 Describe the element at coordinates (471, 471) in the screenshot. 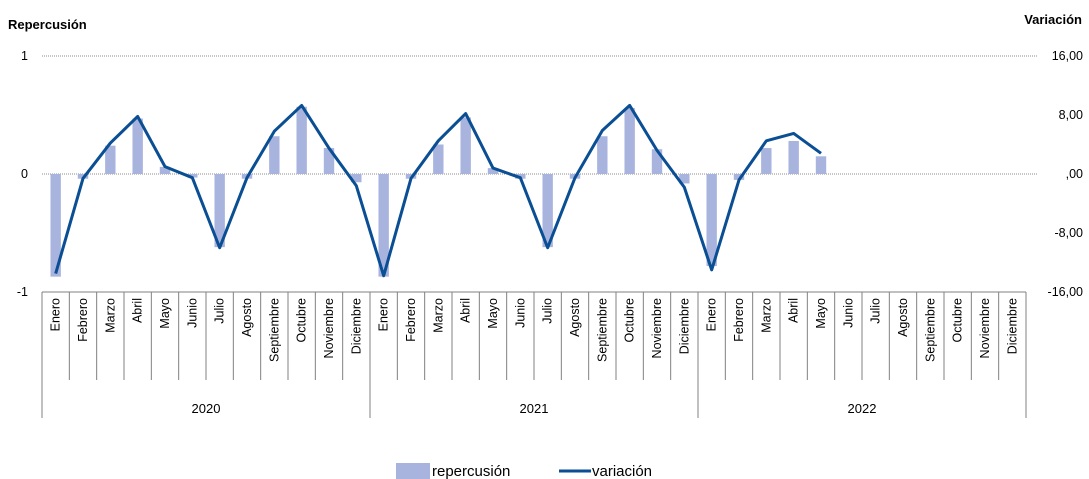

I see `legend-label-repercusion: repercusión` at that location.